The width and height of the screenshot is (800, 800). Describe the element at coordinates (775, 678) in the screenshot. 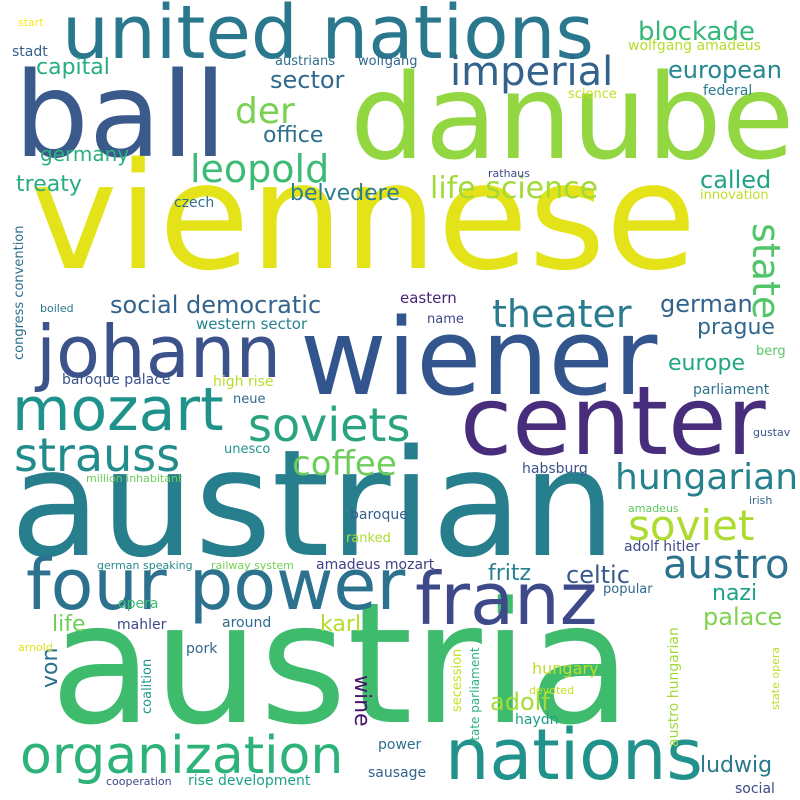

I see `word-state-opera: state opera` at that location.